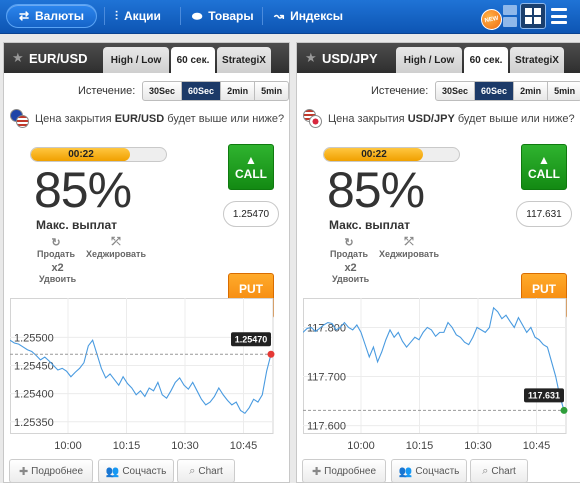 This screenshot has width=580, height=483. What do you see at coordinates (326, 328) in the screenshot?
I see `y-tick-label: 117.800` at bounding box center [326, 328].